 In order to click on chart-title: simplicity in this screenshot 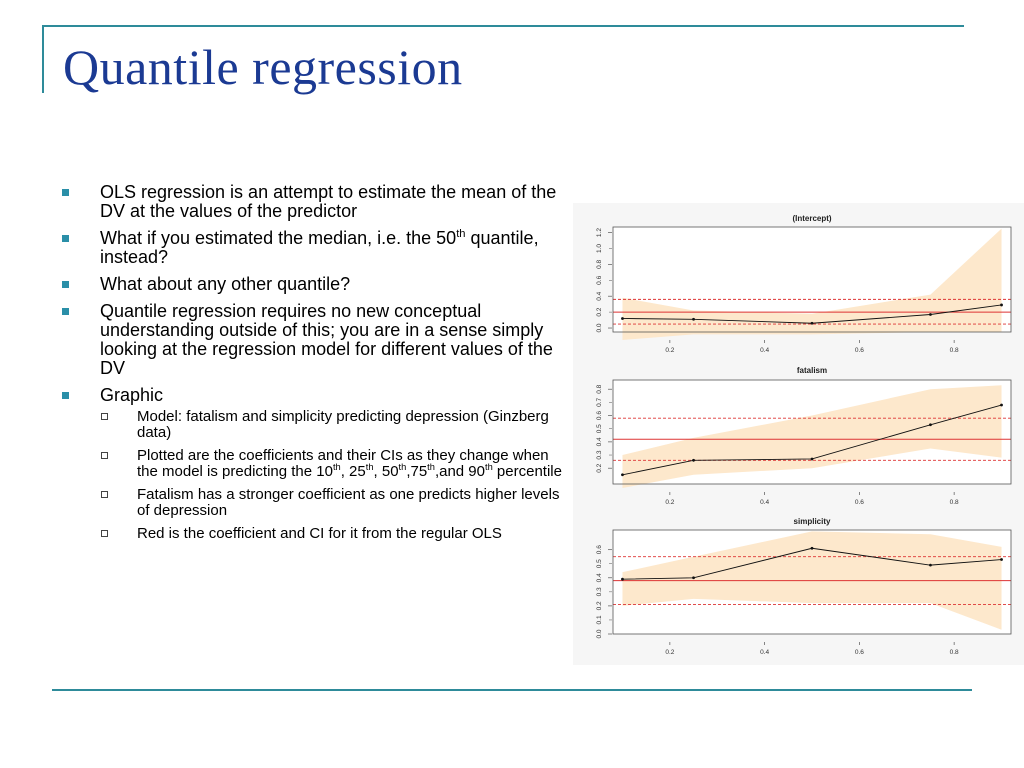, I will do `click(812, 521)`.